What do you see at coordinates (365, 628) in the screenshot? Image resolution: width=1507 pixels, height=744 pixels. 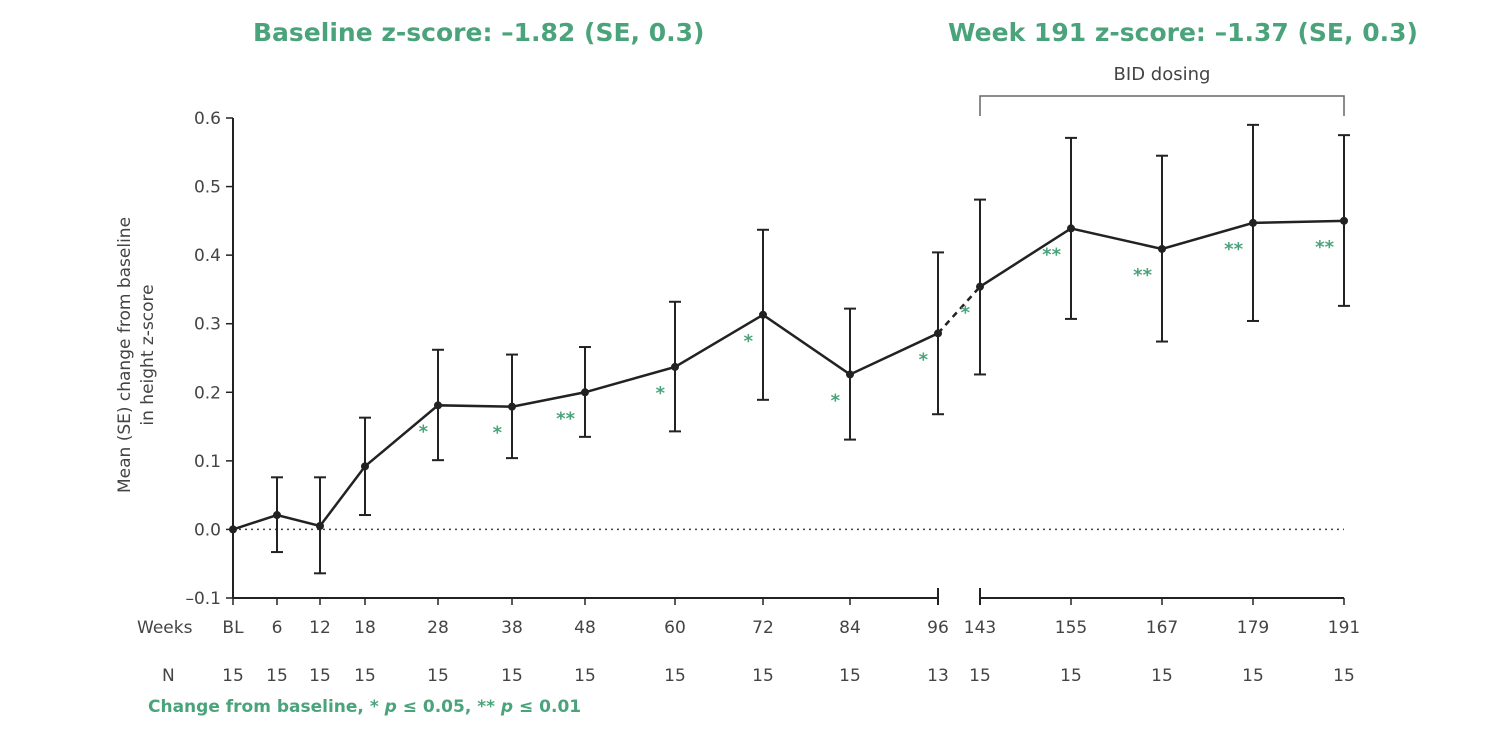 I see `x-tick-label: 18` at bounding box center [365, 628].